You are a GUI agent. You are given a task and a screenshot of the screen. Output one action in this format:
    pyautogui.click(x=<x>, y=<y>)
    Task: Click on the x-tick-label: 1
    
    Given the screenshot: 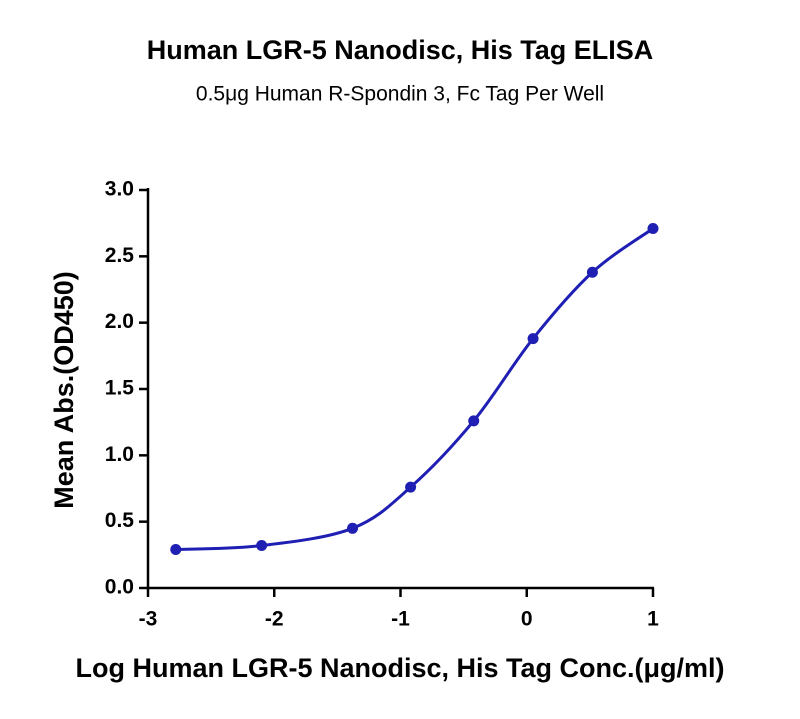 What is the action you would take?
    pyautogui.click(x=653, y=619)
    